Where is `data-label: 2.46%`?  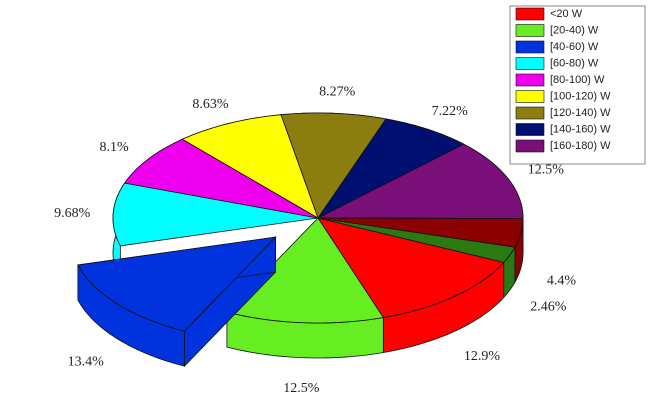 data-label: 2.46% is located at coordinates (548, 306).